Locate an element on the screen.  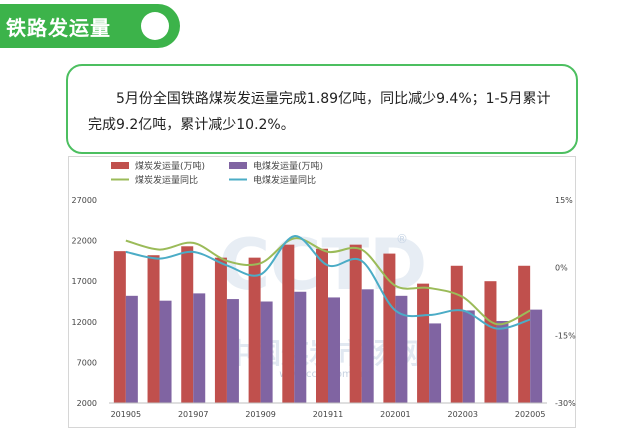
left-axis-tick-label: 2000 is located at coordinates (87, 403).